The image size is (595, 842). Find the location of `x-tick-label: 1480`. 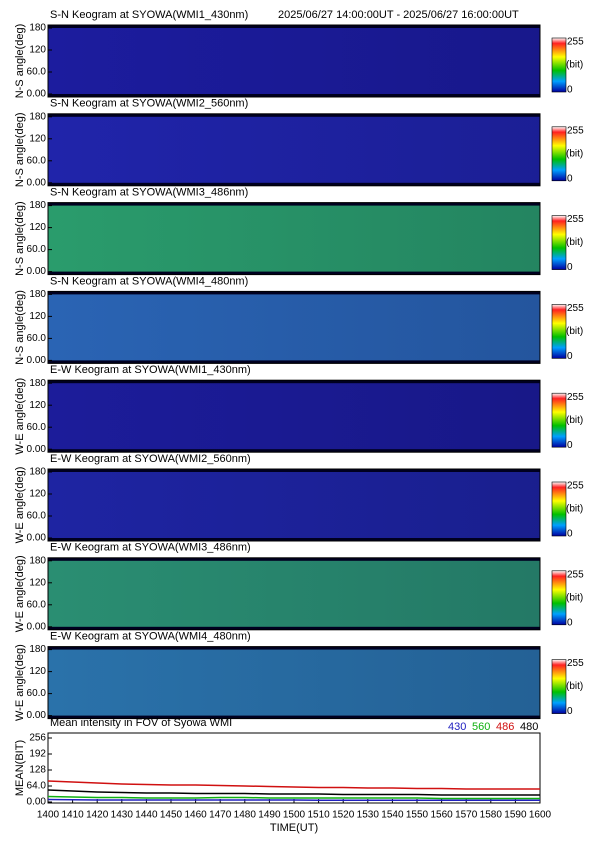

x-tick-label: 1480 is located at coordinates (245, 815).